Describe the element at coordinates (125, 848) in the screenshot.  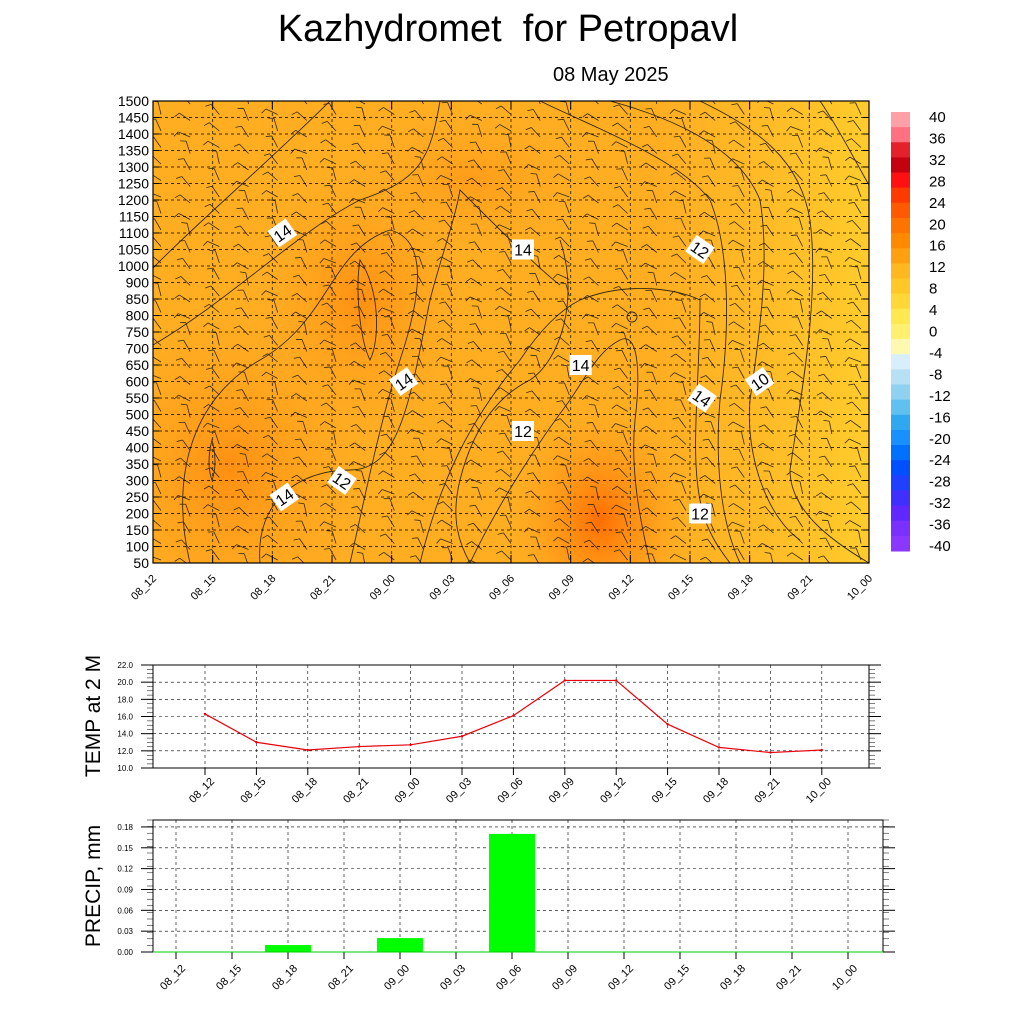
I see `precip-y-tick-label: 0.15` at that location.